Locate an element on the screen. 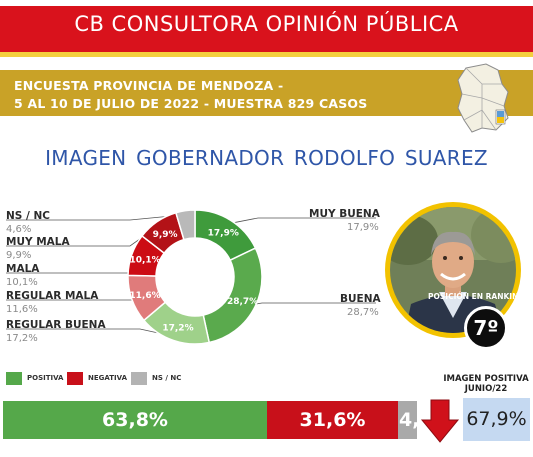  previous-image-label-line2: JUNIO/22 is located at coordinates (486, 389).